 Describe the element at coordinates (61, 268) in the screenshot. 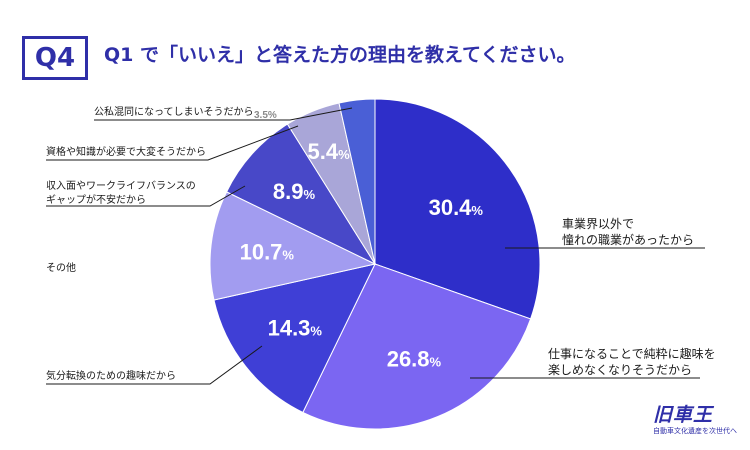

I see `slice-label-3: その他` at that location.